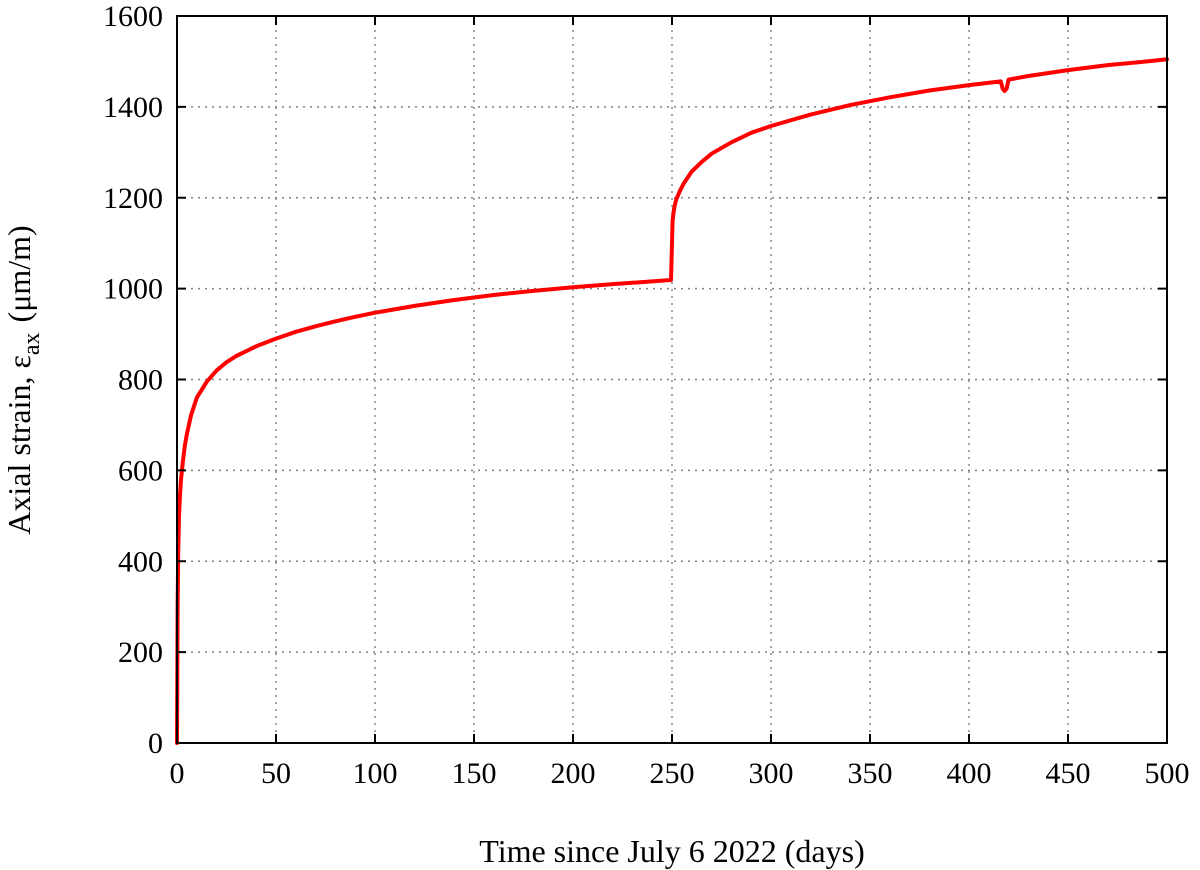 This screenshot has width=1200, height=870. Describe the element at coordinates (140, 380) in the screenshot. I see `y-tick-label: 800` at that location.